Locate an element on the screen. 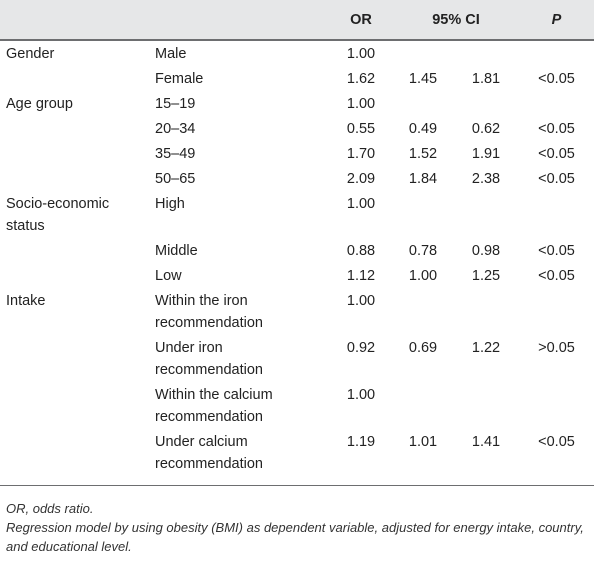  table-row: Middle 0.88 0.78 0.98 <0.05 is located at coordinates (297, 250).